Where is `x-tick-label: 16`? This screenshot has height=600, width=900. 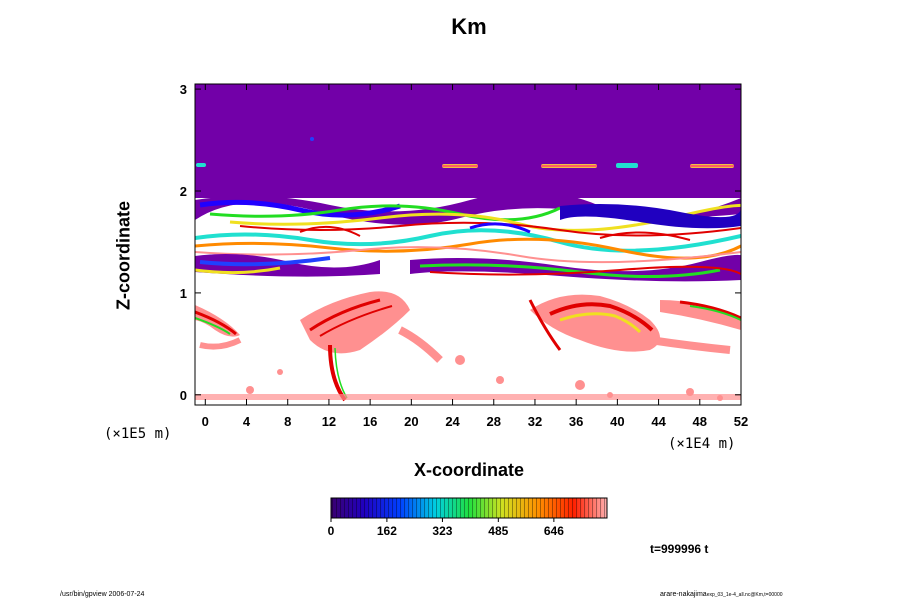 x-tick-label: 16 is located at coordinates (370, 421).